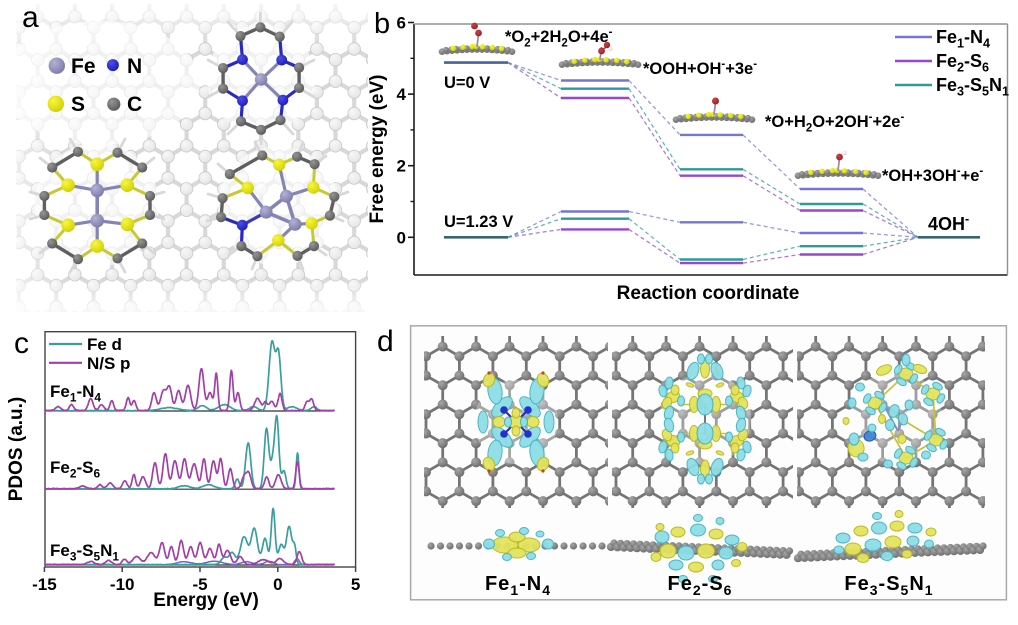  What do you see at coordinates (932, 175) in the screenshot?
I see `svg-text: *OH+3OH-​+e-​` at bounding box center [932, 175].